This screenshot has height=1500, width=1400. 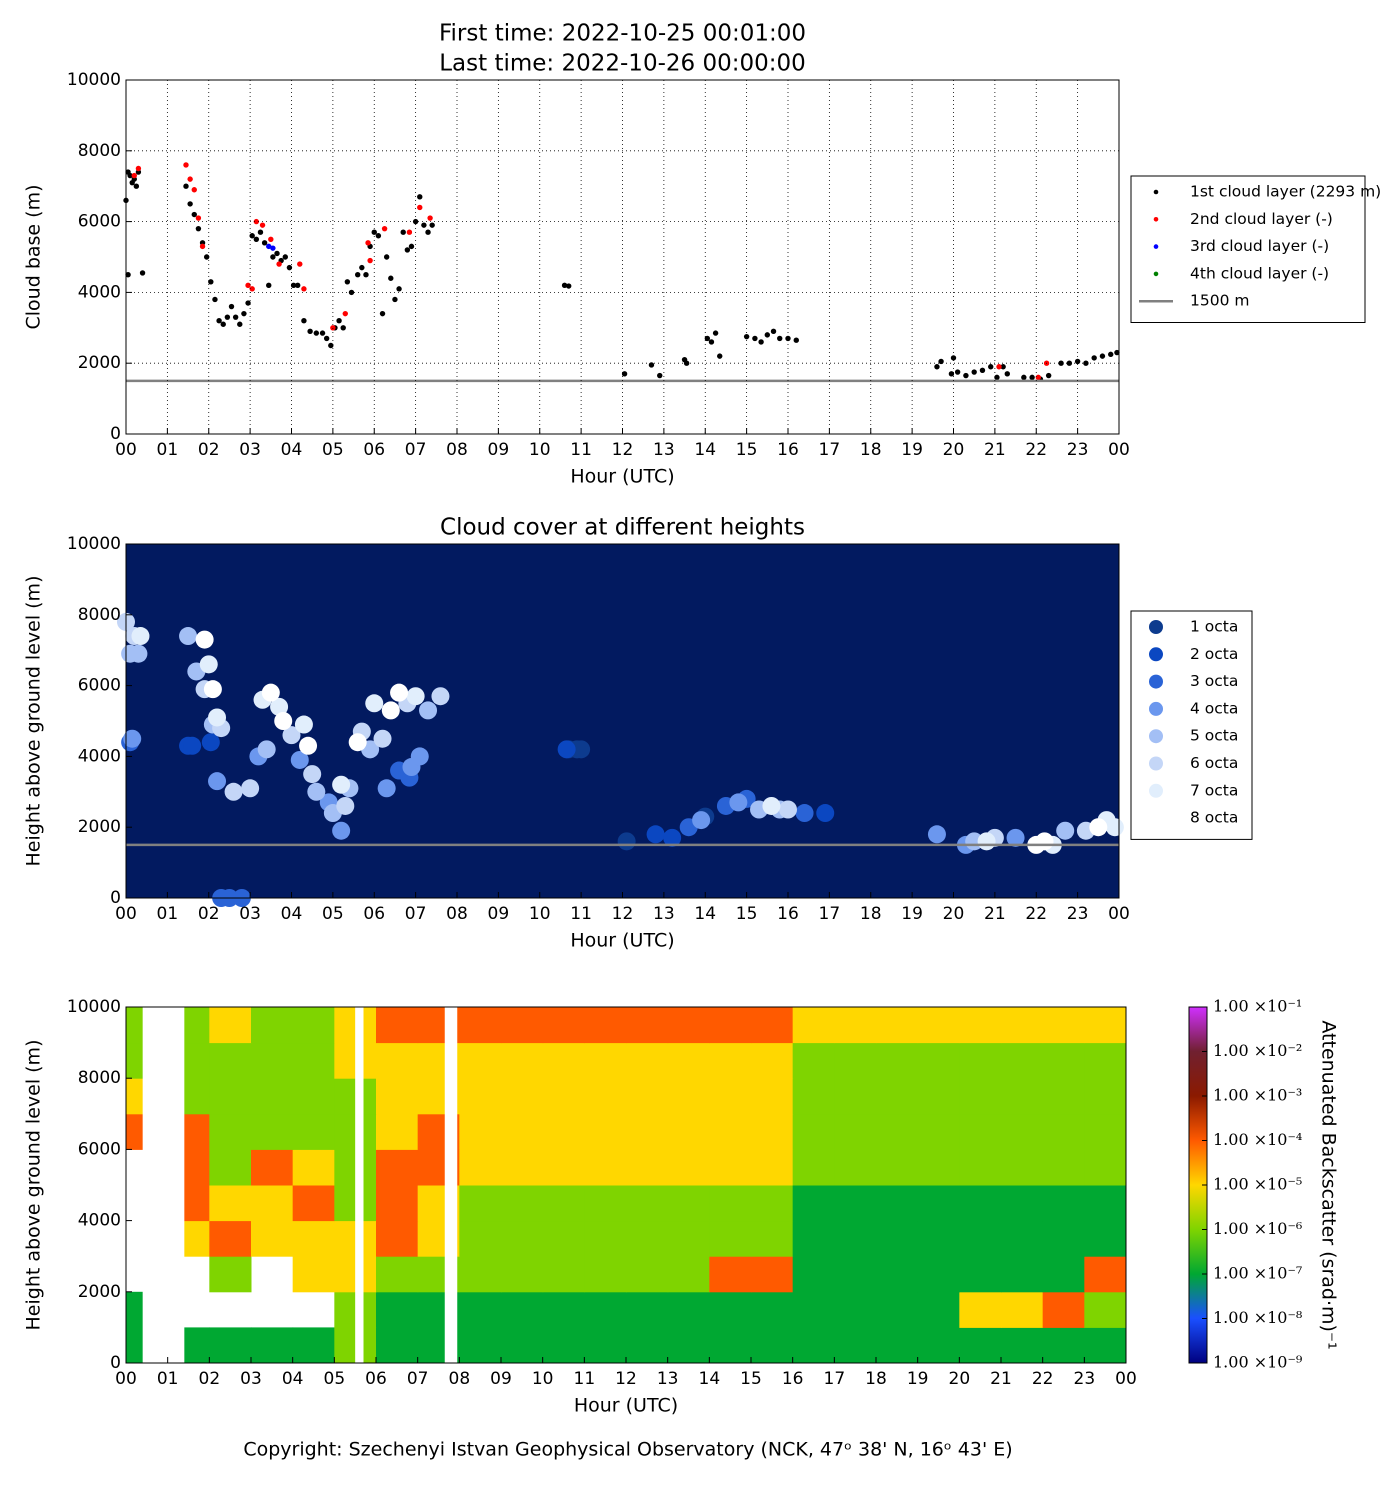 I want to click on x-tick-label: 20, so click(x=954, y=450).